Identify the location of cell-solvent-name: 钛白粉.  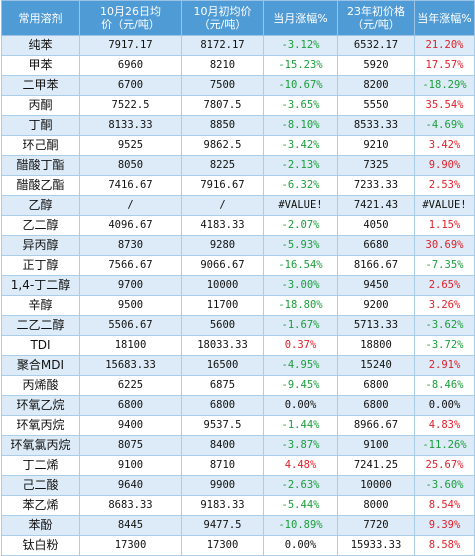
(40, 545).